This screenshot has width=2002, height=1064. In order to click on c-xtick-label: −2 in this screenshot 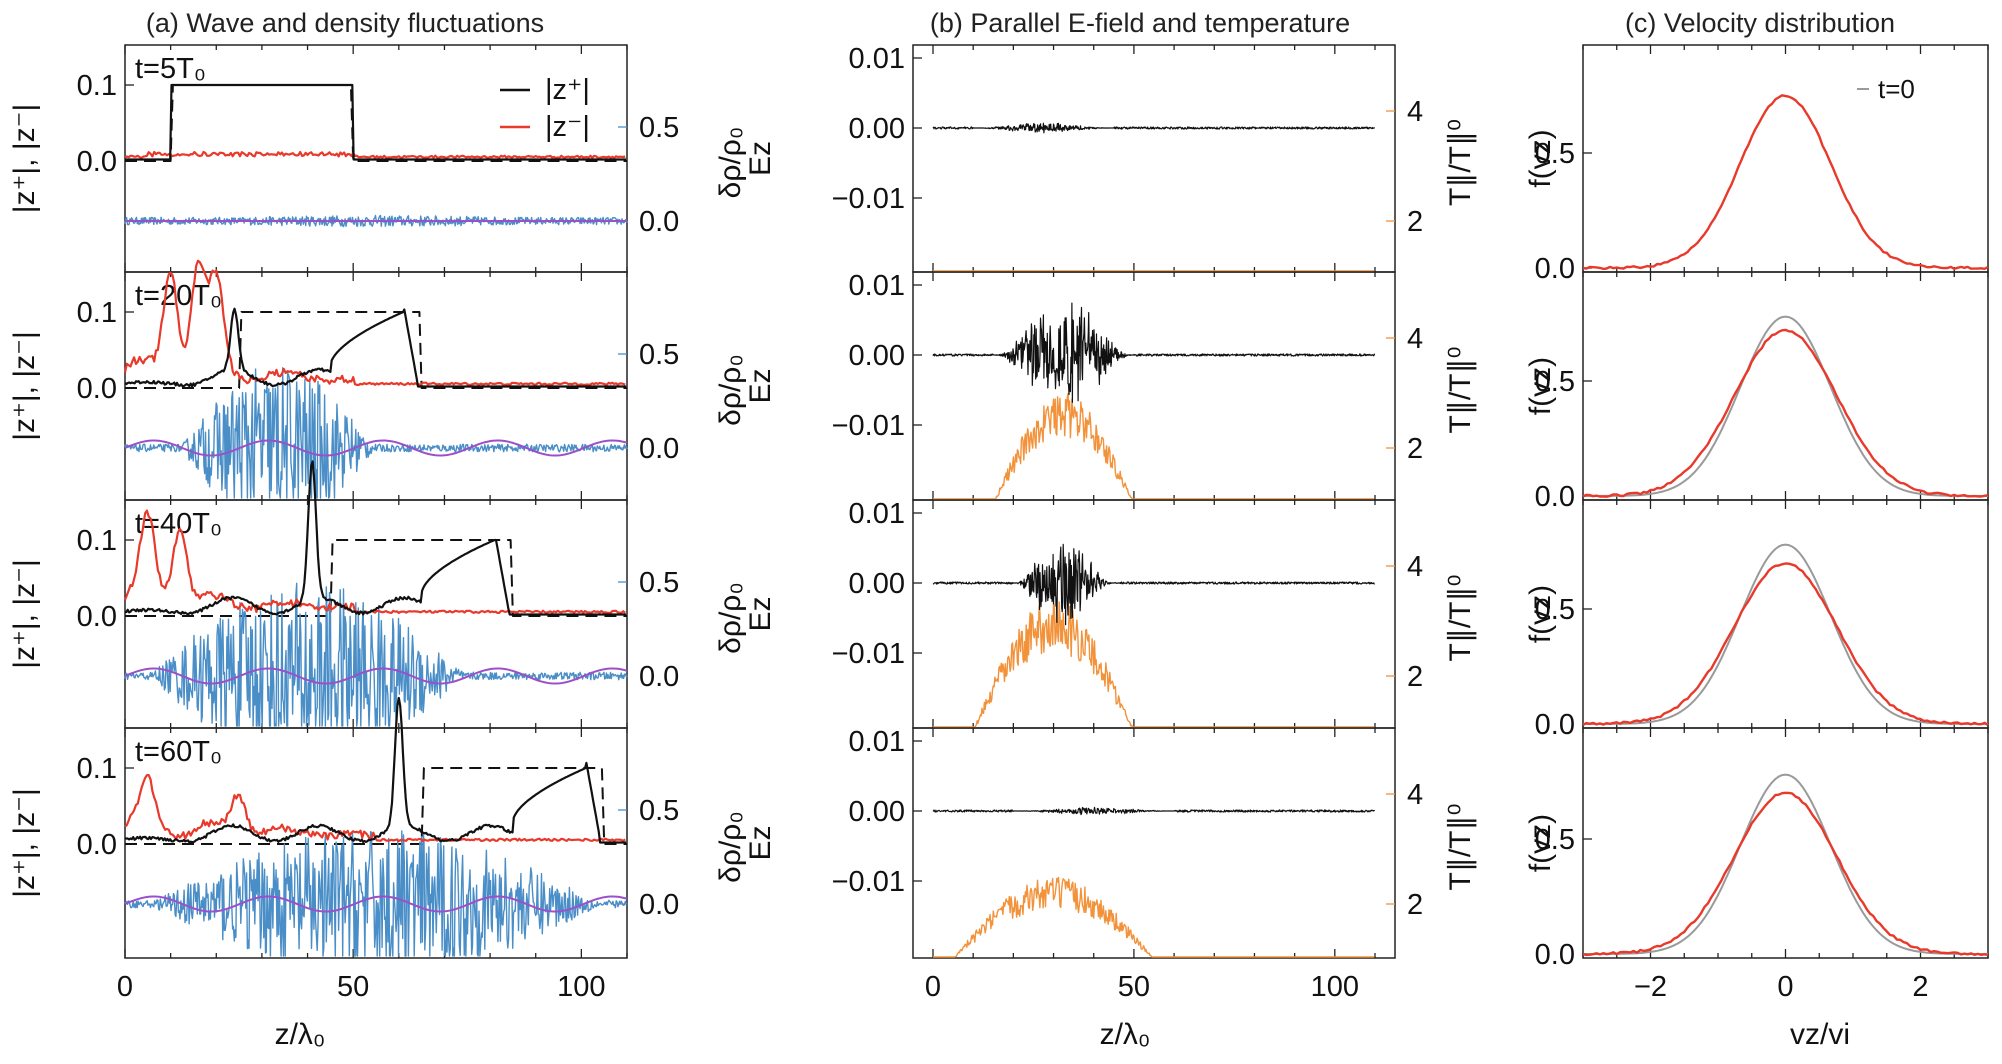, I will do `click(1650, 987)`.